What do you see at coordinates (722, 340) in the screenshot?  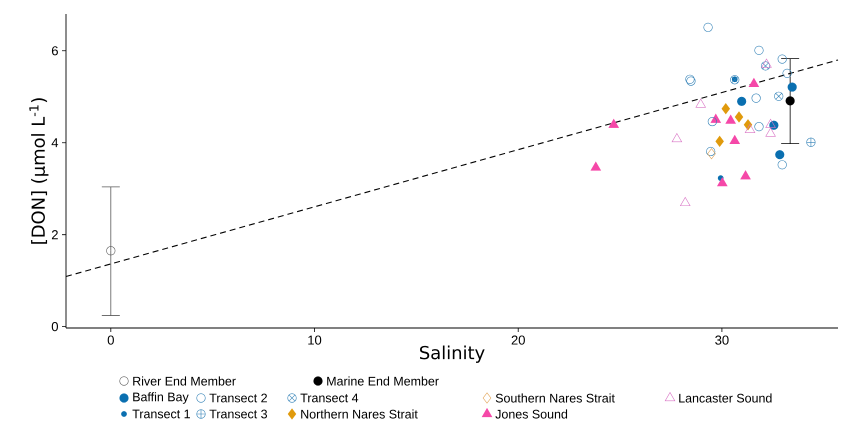 I see `x-tick-label: 30` at bounding box center [722, 340].